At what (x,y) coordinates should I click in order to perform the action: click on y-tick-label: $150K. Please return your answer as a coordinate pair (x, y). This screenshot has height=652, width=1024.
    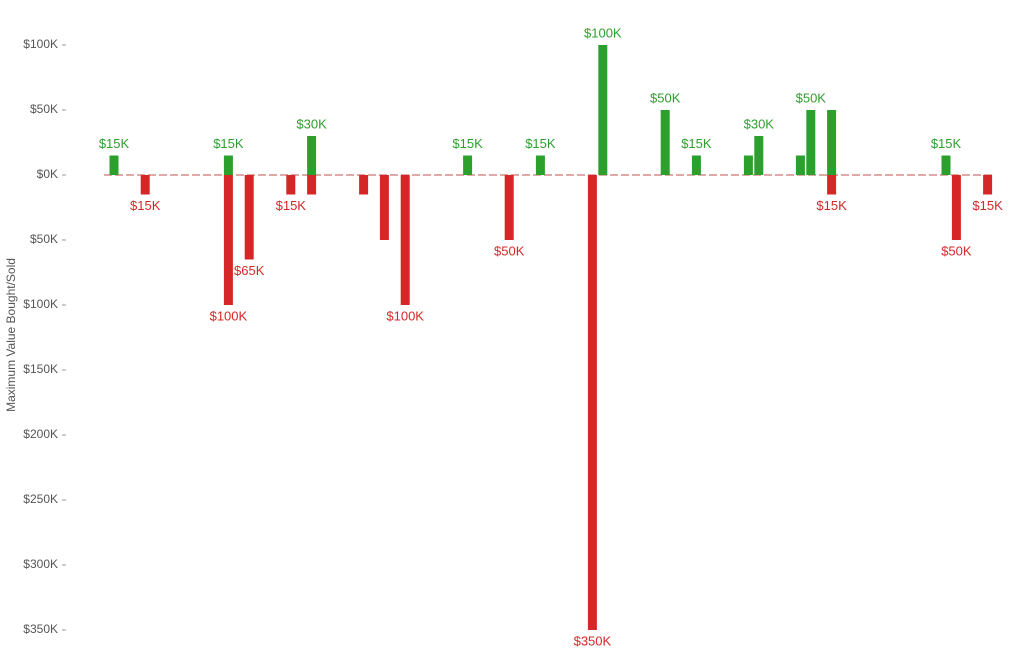
    Looking at the image, I should click on (40, 369).